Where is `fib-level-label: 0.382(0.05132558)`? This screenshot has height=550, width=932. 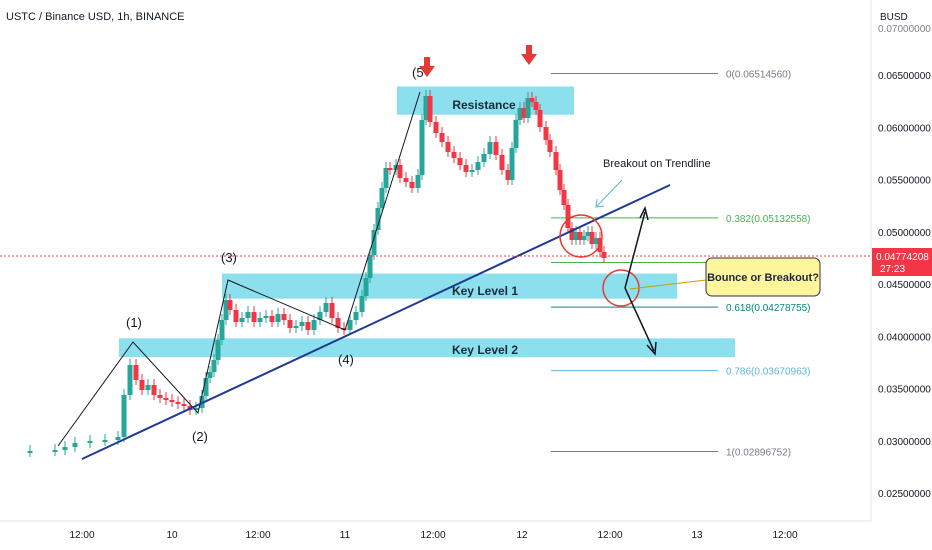 fib-level-label: 0.382(0.05132558) is located at coordinates (768, 219).